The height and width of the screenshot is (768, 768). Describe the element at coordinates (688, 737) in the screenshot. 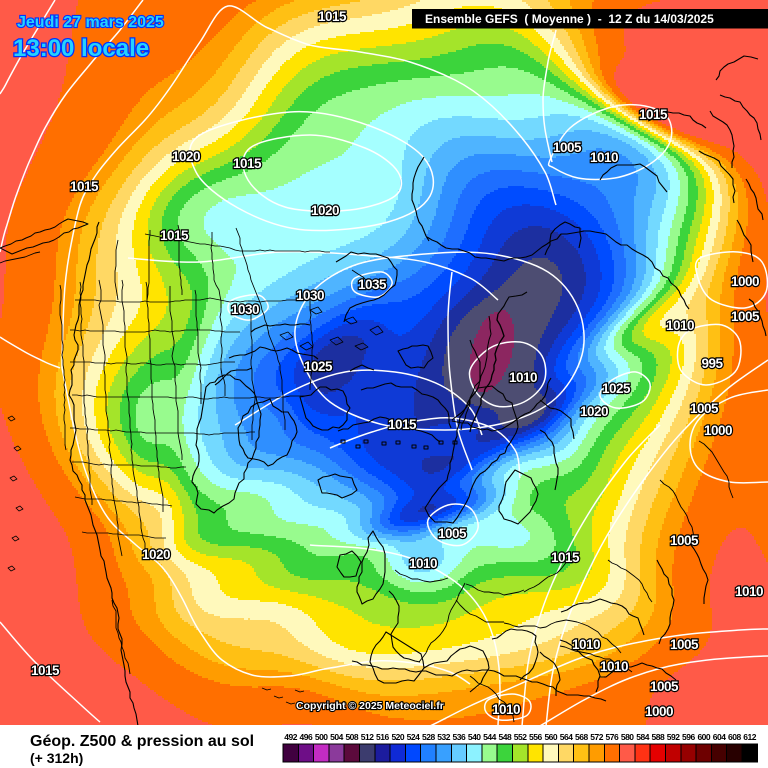

I see `svg-text: 596` at that location.